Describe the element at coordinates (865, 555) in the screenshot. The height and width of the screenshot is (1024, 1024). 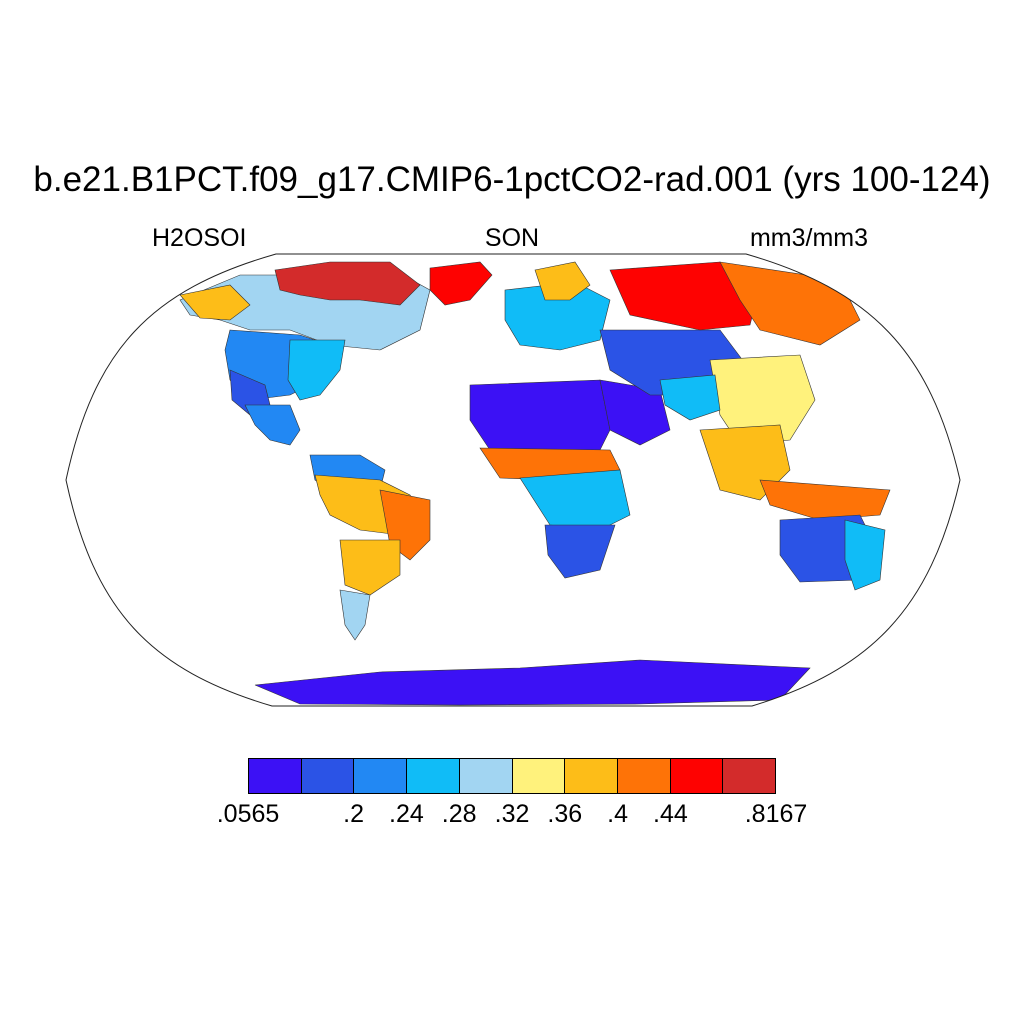
I see `region-east-australia` at that location.